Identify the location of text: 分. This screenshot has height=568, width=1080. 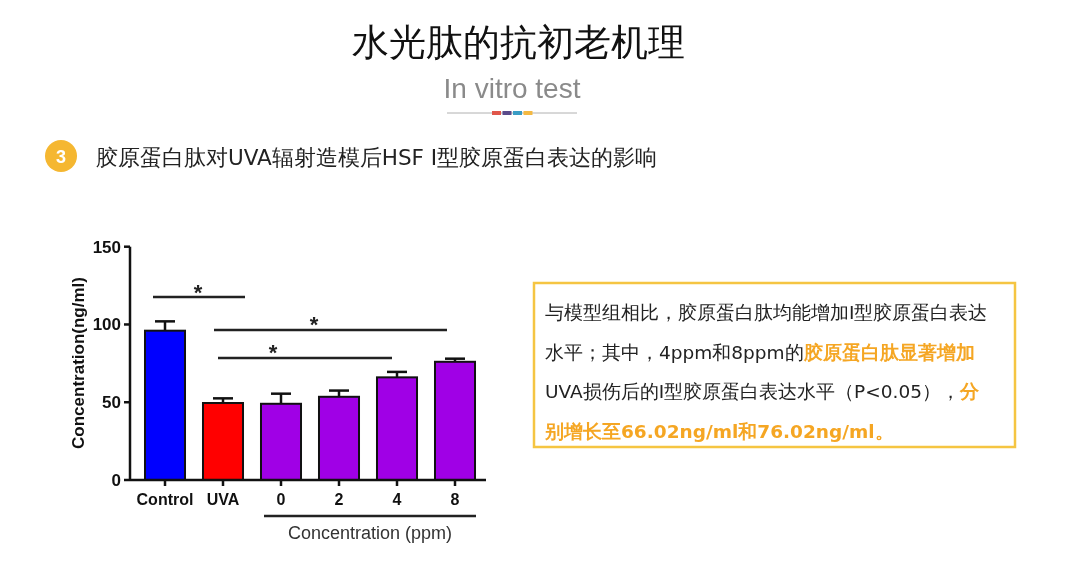
(969, 391).